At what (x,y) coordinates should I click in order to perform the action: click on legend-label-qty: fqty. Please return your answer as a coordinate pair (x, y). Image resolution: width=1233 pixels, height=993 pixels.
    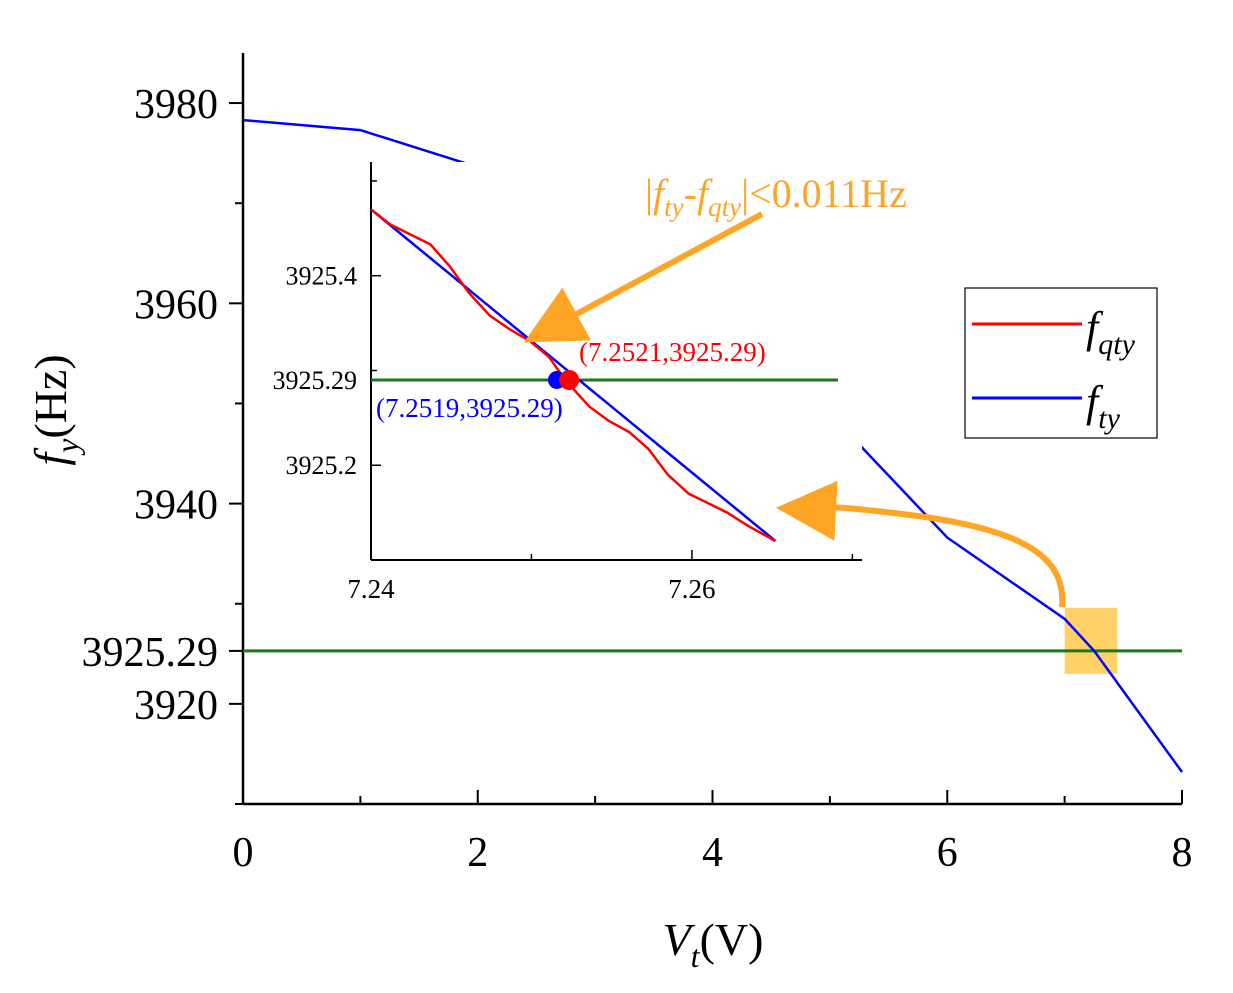
    Looking at the image, I should click on (1111, 332).